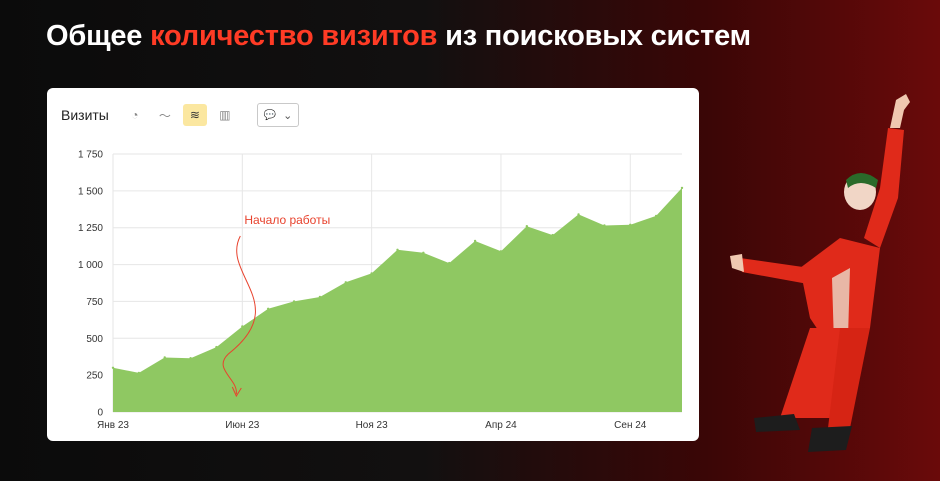 The width and height of the screenshot is (940, 481). I want to click on line-chart-button: 〜, so click(165, 115).